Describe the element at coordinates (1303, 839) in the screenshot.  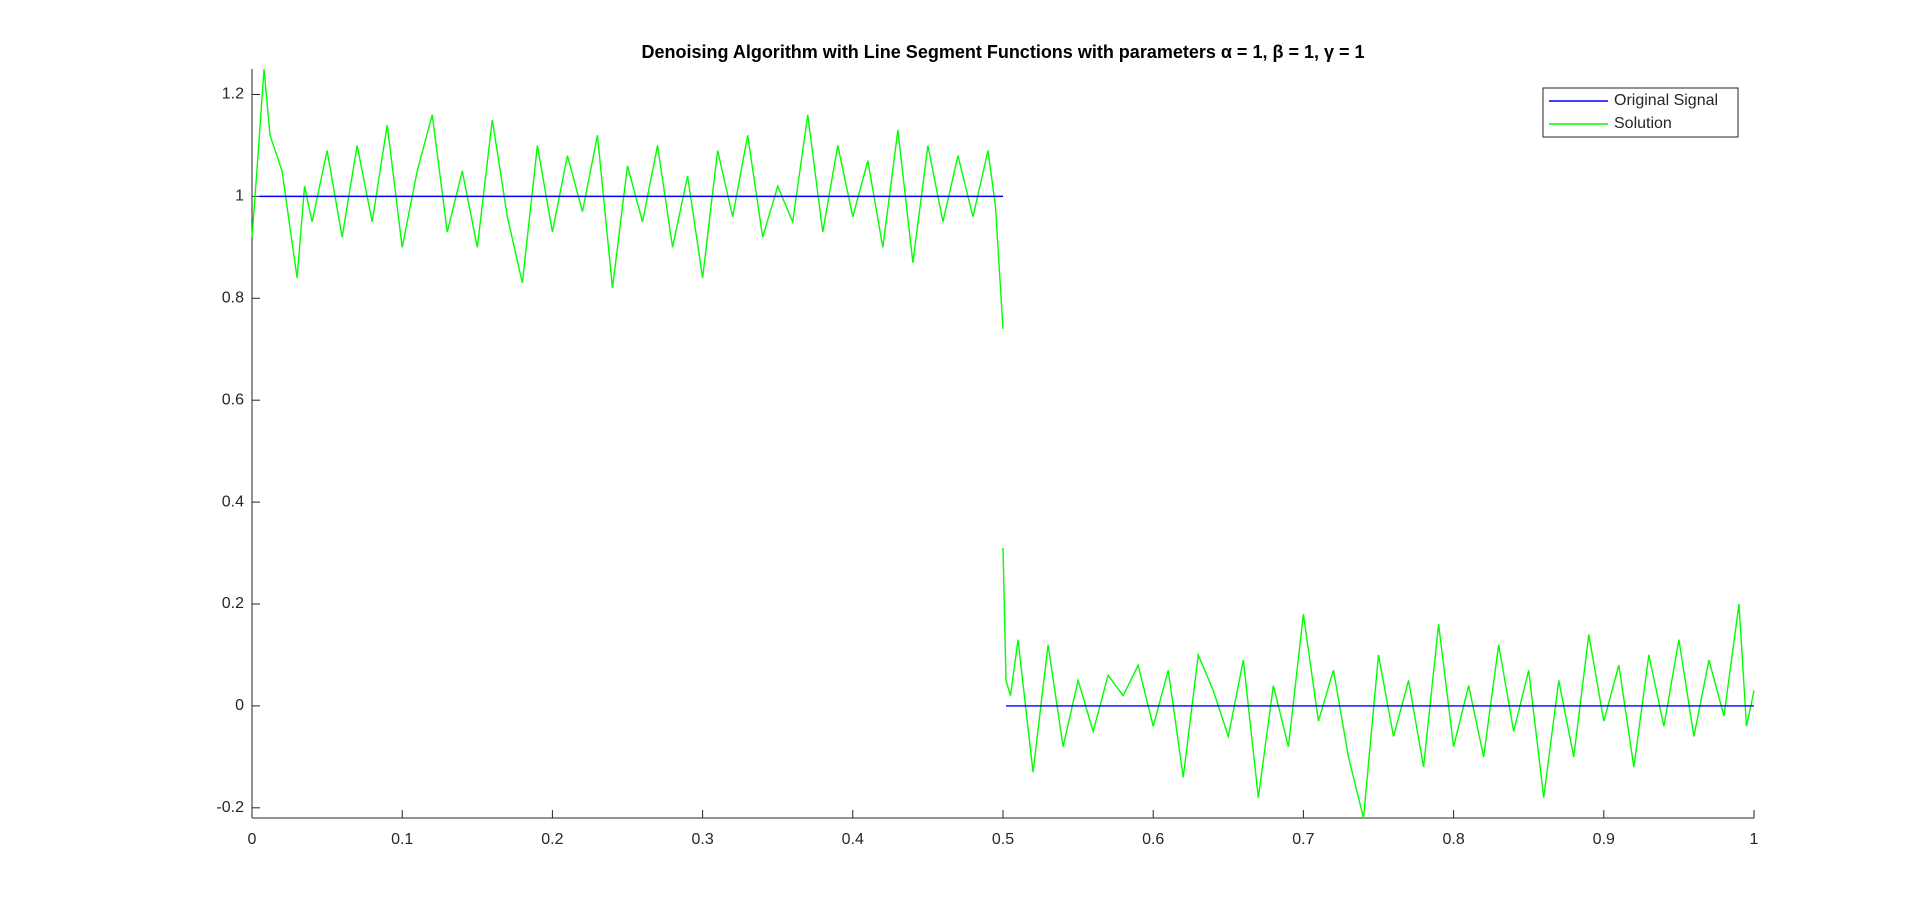
I see `x-tick-label: 0.7` at that location.